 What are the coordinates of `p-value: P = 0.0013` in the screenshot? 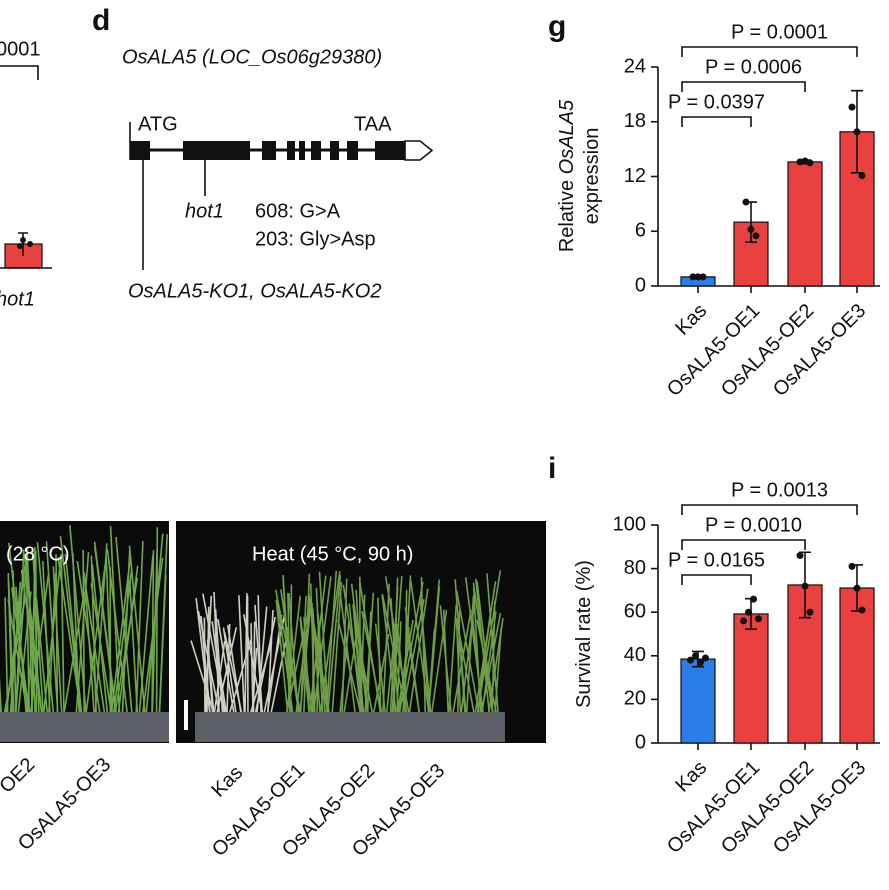 It's located at (779, 490).